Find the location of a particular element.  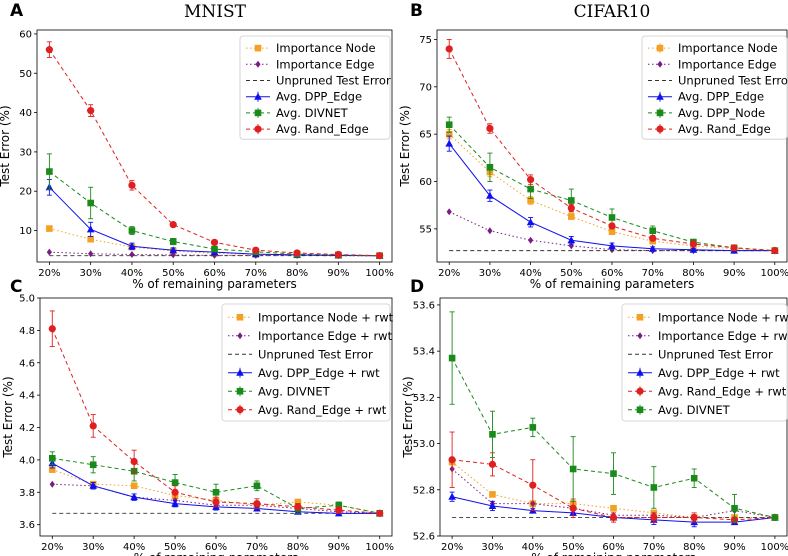

y-tick-label: 65 is located at coordinates (425, 135).